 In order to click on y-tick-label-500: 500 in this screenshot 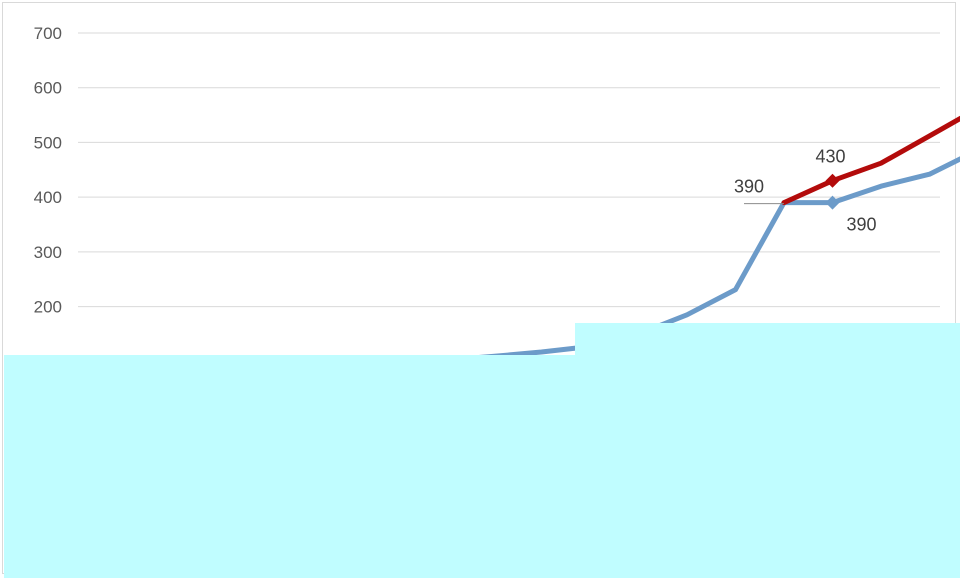, I will do `click(48, 142)`.